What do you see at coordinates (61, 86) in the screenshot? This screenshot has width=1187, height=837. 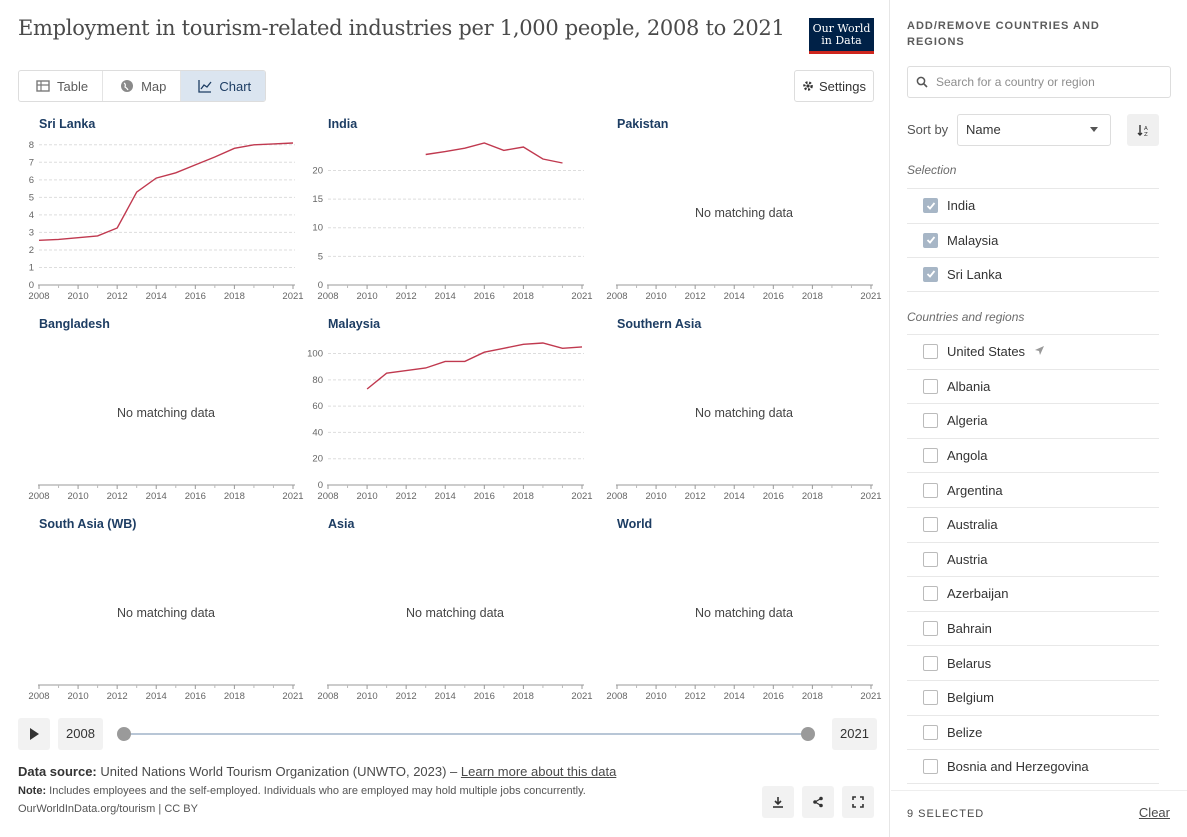 I see `tab-table: Table` at bounding box center [61, 86].